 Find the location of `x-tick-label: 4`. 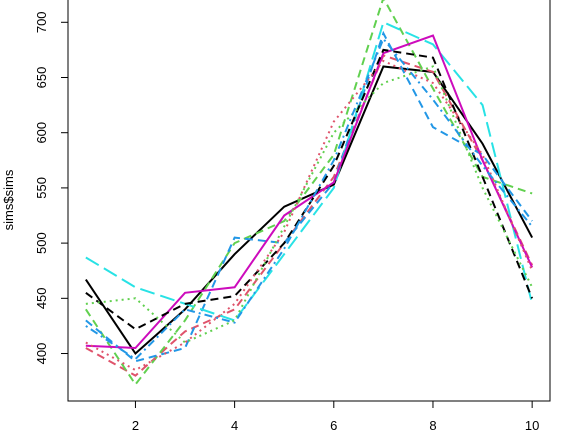

x-tick-label: 4 is located at coordinates (234, 425).